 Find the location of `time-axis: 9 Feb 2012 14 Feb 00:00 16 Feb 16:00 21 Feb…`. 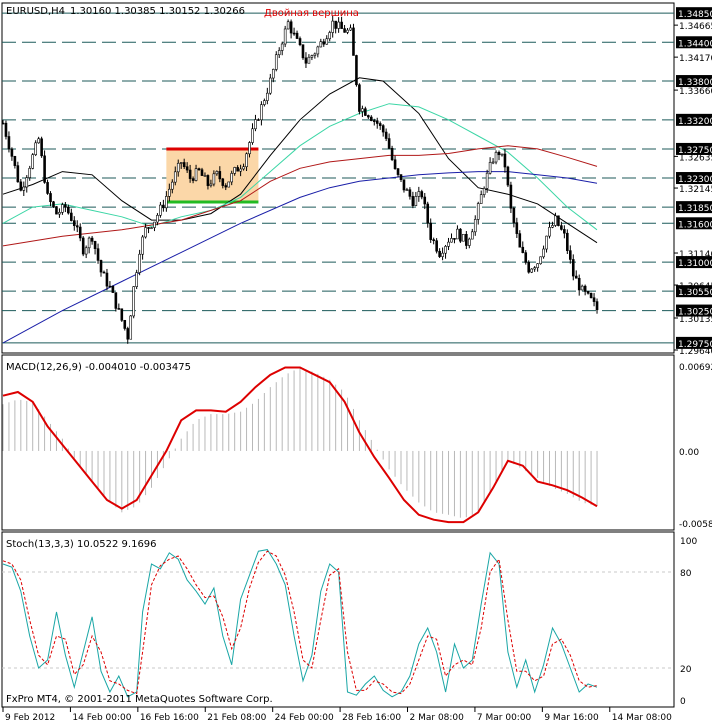

time-axis: 9 Feb 2012 14 Feb 00:00 16 Feb 16:00 21 Feb… is located at coordinates (337, 715).